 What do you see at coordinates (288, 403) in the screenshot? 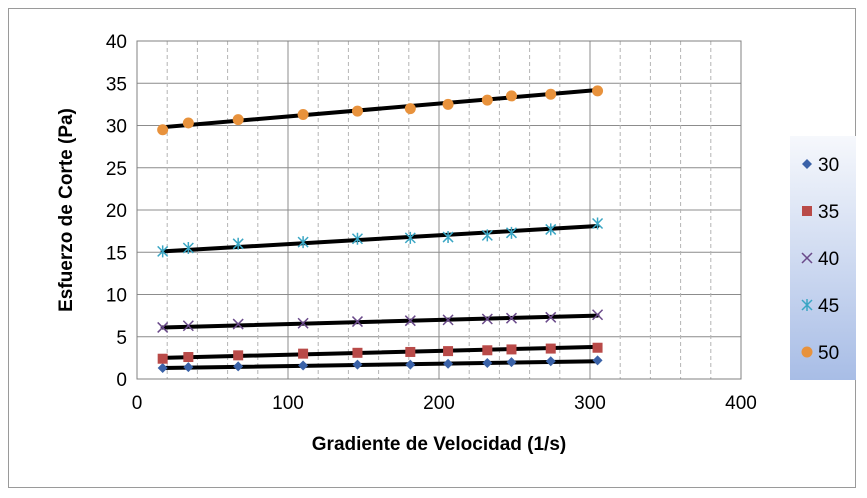
I see `x-tick-label: 100` at bounding box center [288, 403].